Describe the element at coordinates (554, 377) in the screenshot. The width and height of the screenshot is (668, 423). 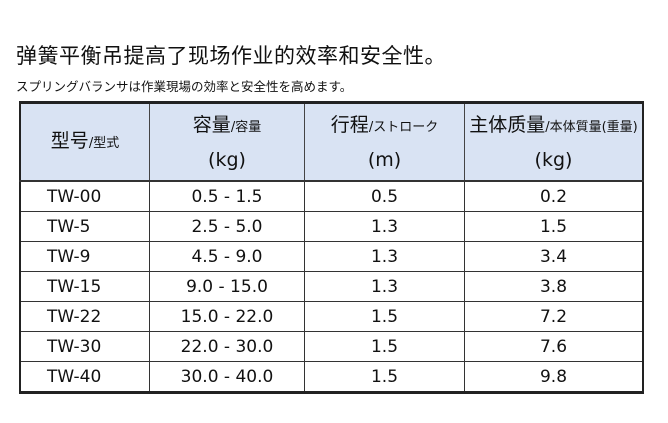
I see `cell-weight: 9.8` at that location.